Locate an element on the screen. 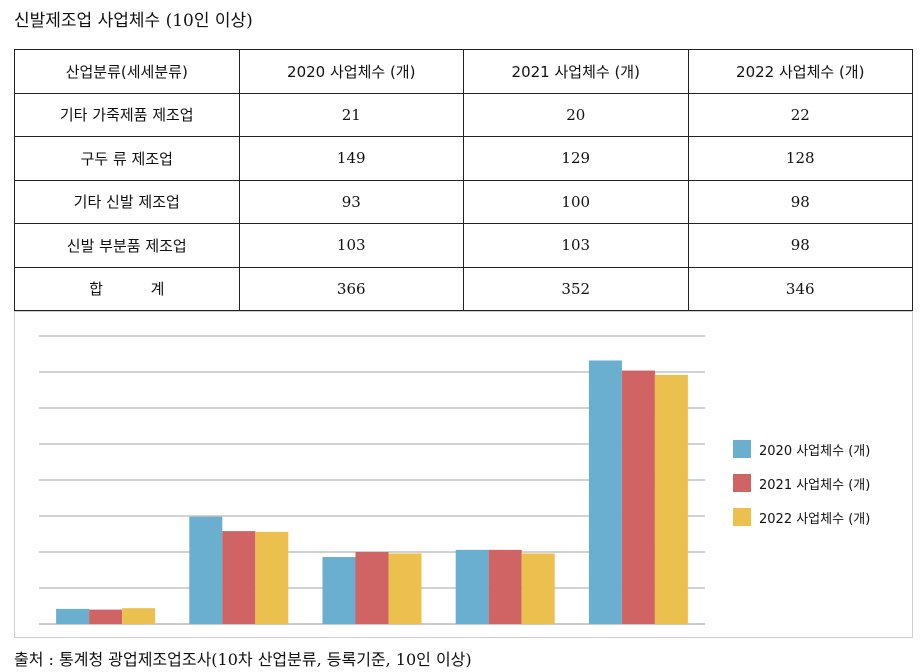  table-row: 신발 부분품 제조업 103 103 98 is located at coordinates (463, 245).